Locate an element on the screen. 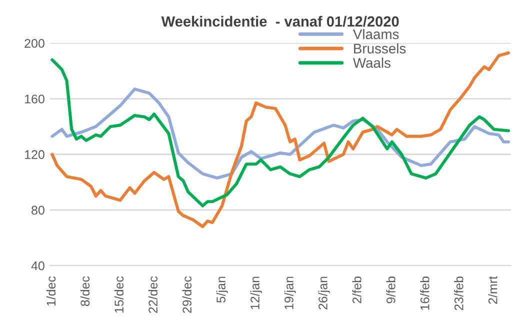 The width and height of the screenshot is (524, 332). legend-label: Brussels is located at coordinates (380, 48).